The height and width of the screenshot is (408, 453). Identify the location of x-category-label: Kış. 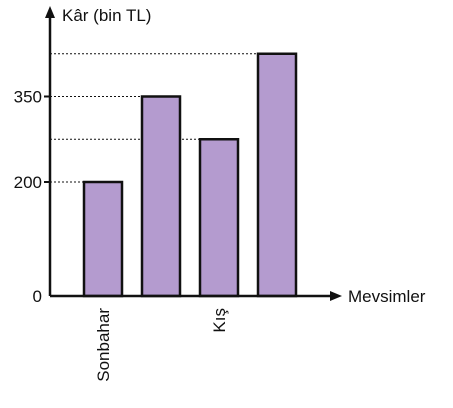
(219, 320).